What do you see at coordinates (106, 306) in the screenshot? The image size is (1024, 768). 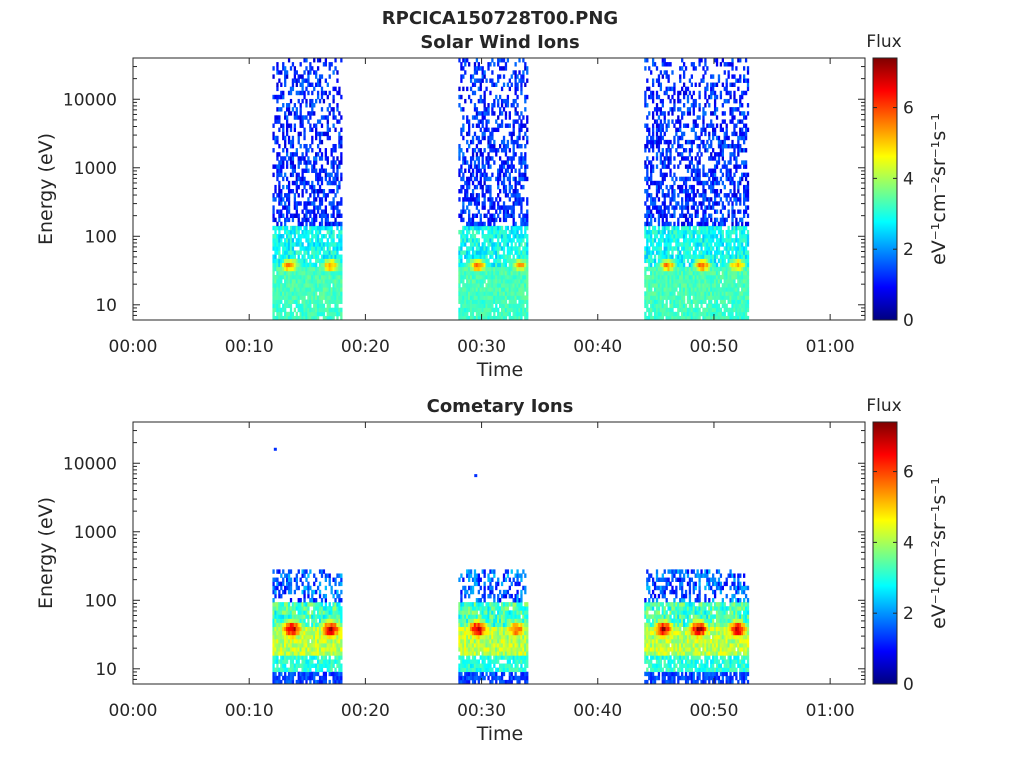 I see `y-tick-label: 10` at bounding box center [106, 306].